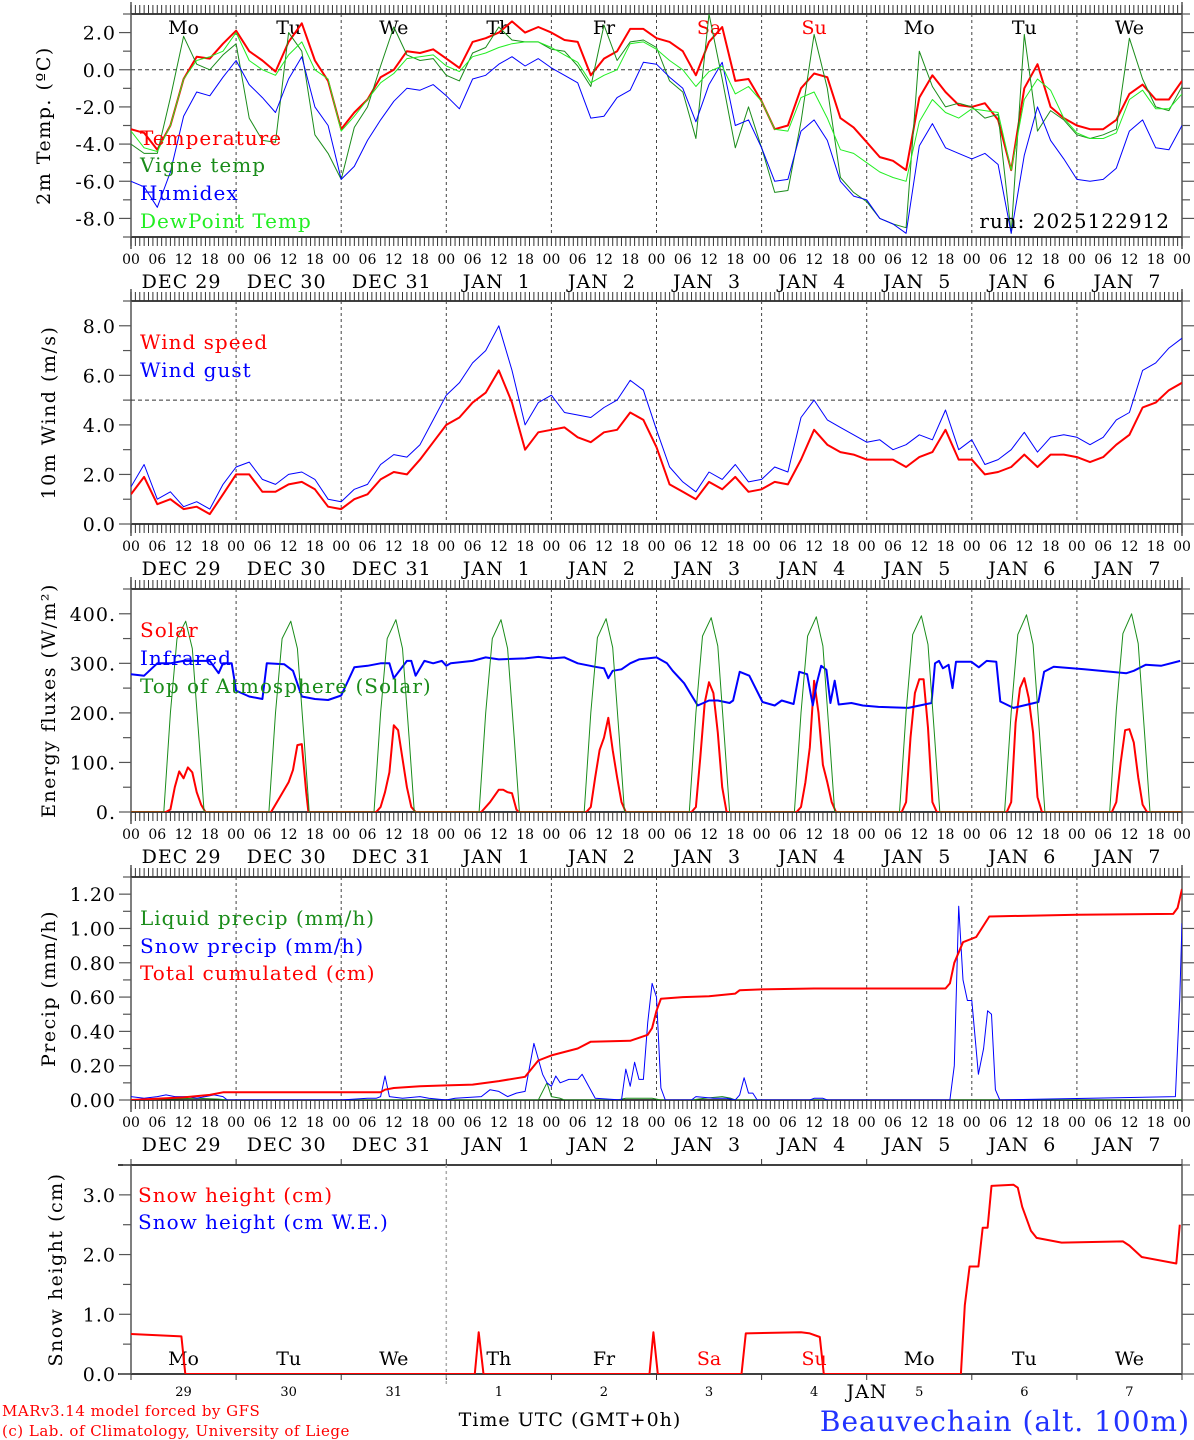 The height and width of the screenshot is (1440, 1194). Describe the element at coordinates (1129, 1392) in the screenshot. I see `day-number-label: 7` at that location.